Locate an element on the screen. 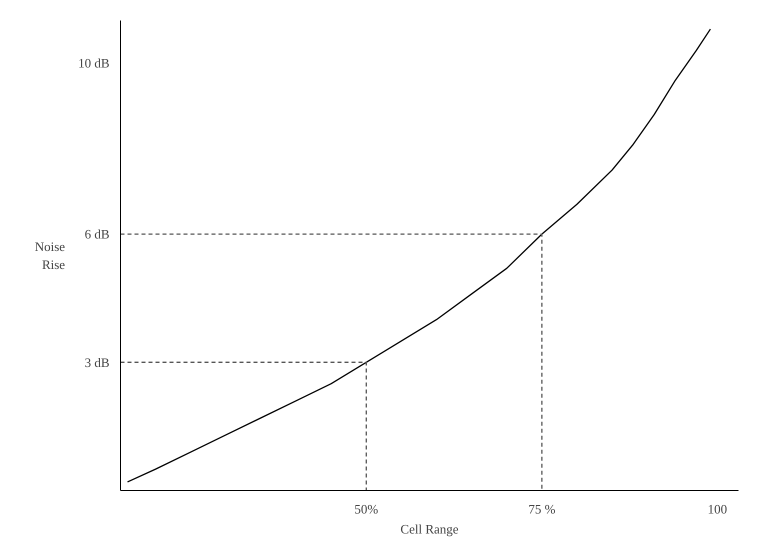 This screenshot has width=768, height=550. y-tick-label: 10 dB is located at coordinates (94, 63).